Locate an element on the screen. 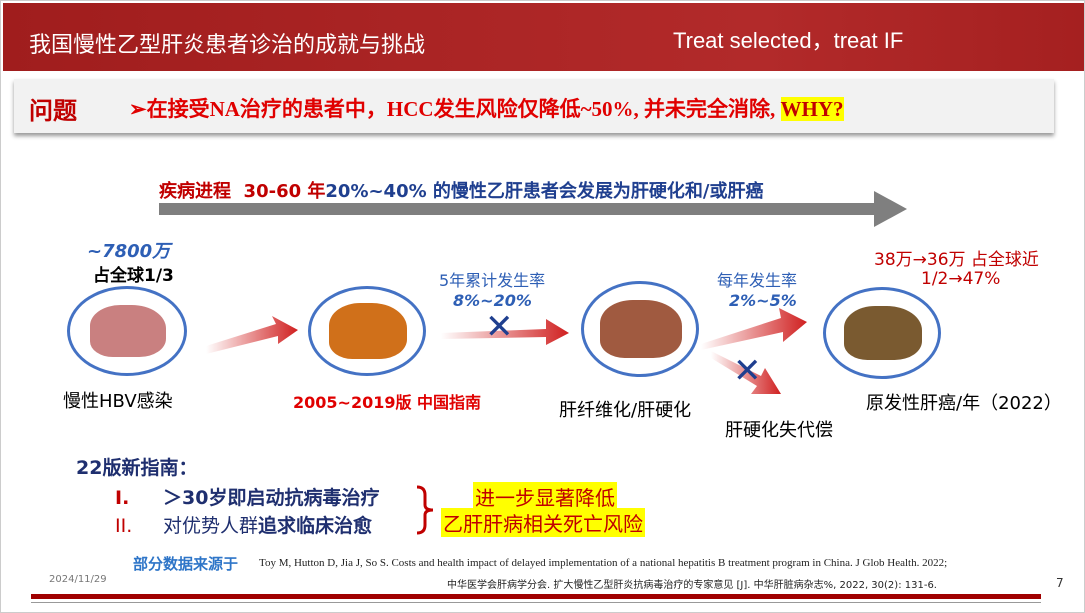 This screenshot has height=613, width=1085. header-bar is located at coordinates (543, 37).